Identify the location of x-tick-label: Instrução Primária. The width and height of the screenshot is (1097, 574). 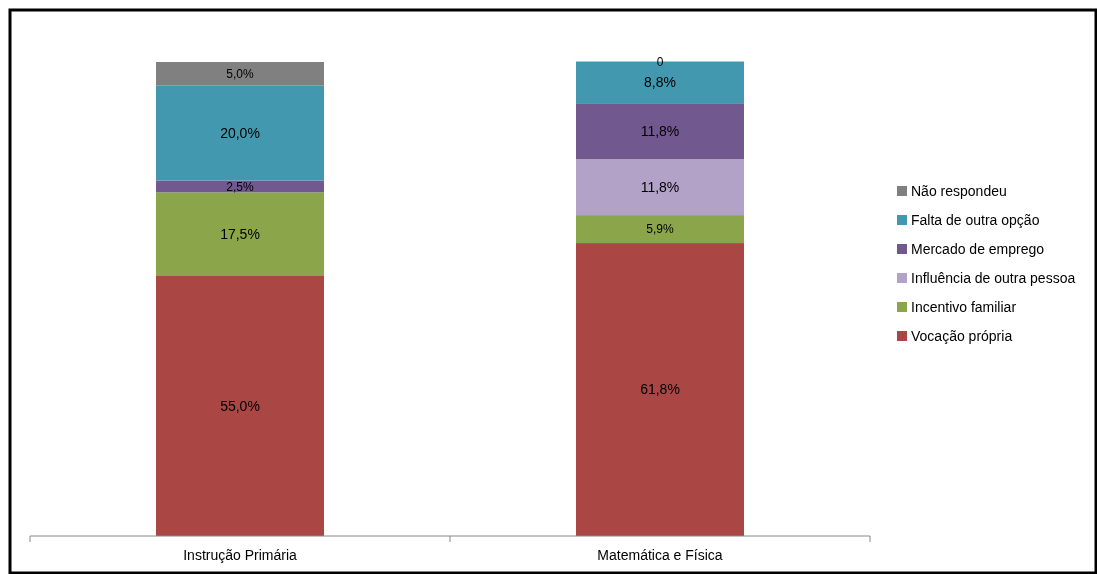
(240, 555).